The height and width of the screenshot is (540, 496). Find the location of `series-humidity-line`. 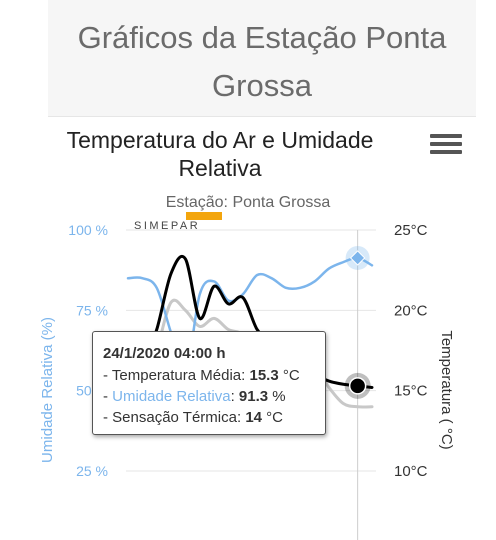

series-humidity-line is located at coordinates (250, 316).